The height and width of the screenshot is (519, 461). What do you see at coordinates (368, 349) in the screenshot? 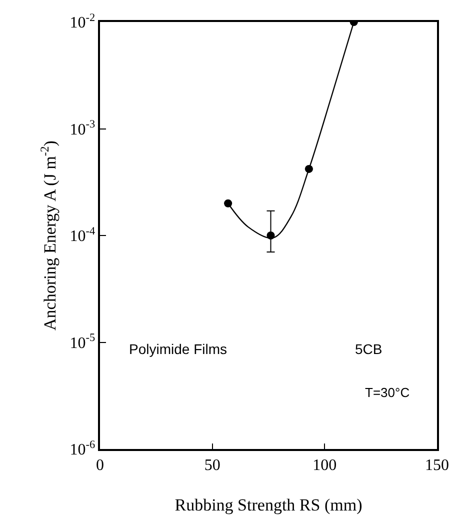
I see `annotation: 5CB` at bounding box center [368, 349].